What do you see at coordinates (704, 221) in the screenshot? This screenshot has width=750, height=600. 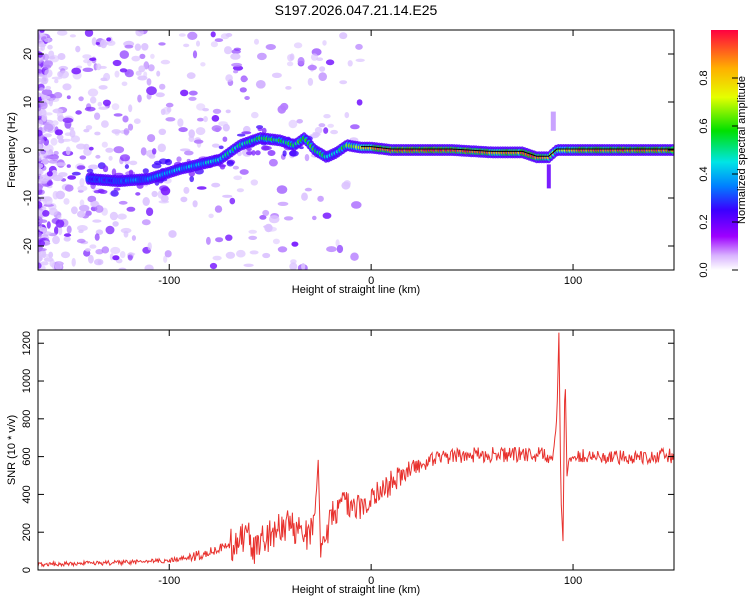 I see `colorbar-tick-label: 0.2` at bounding box center [704, 221].